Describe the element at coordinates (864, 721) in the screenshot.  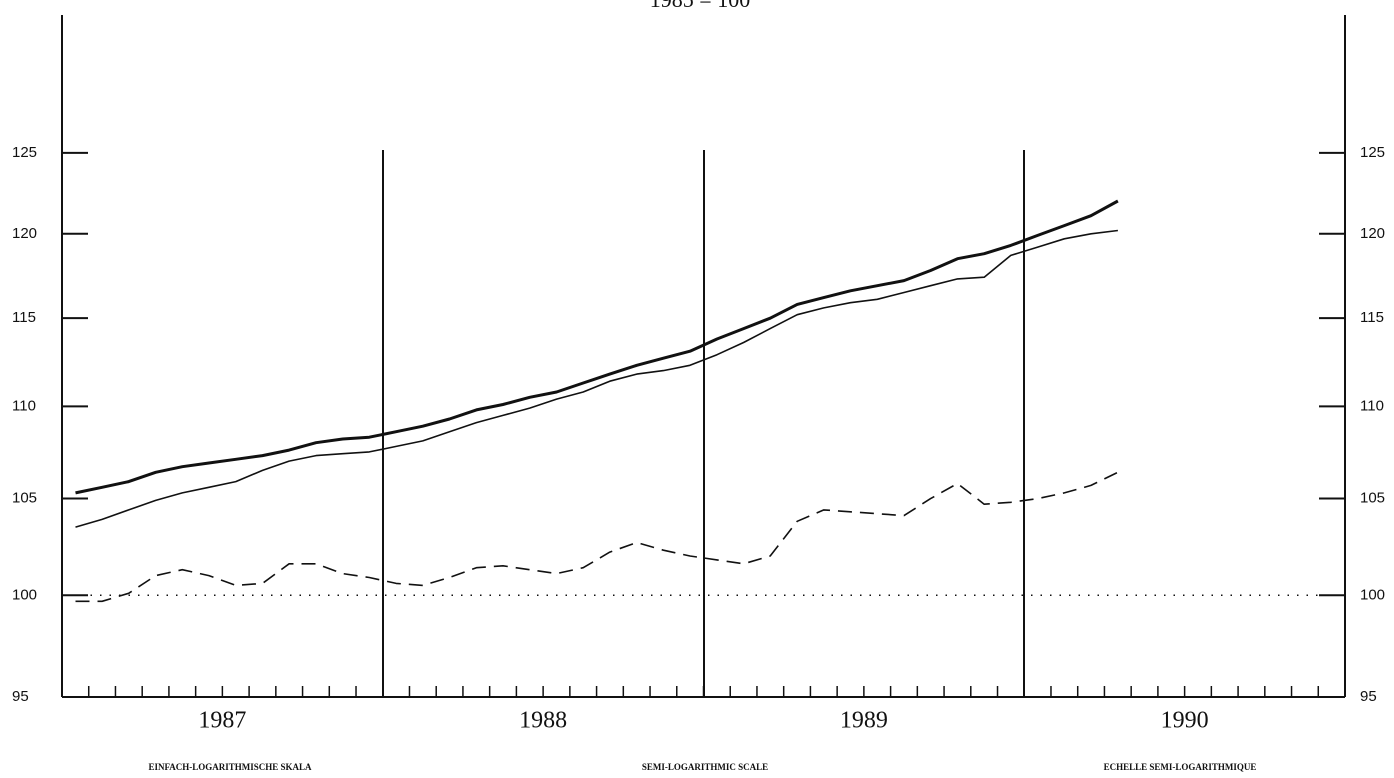
I see `x-tick-label: 1989` at that location.